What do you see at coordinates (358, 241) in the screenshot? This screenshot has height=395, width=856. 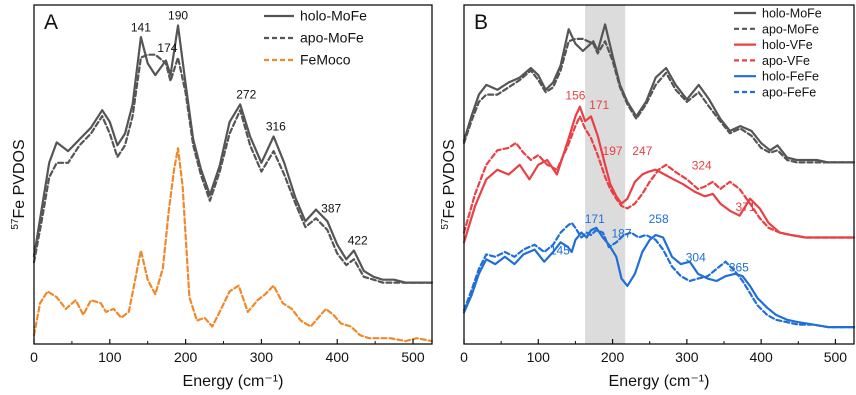 I see `peak-label: 422` at bounding box center [358, 241].